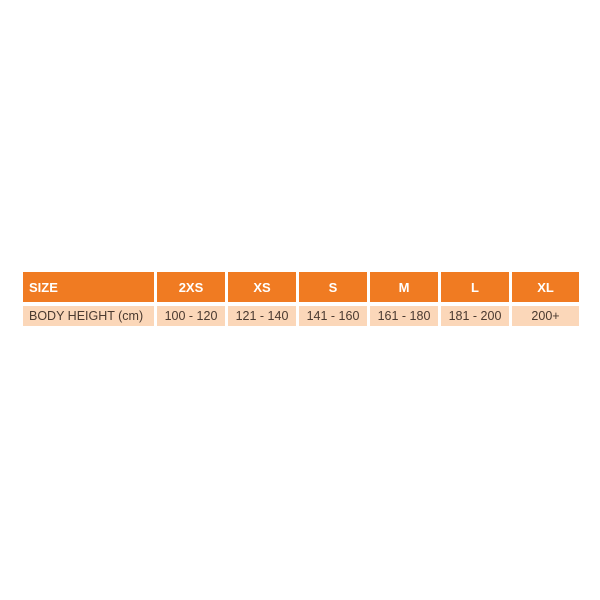 The height and width of the screenshot is (600, 600). I want to click on cell-2xs: 100 - 120, so click(191, 316).